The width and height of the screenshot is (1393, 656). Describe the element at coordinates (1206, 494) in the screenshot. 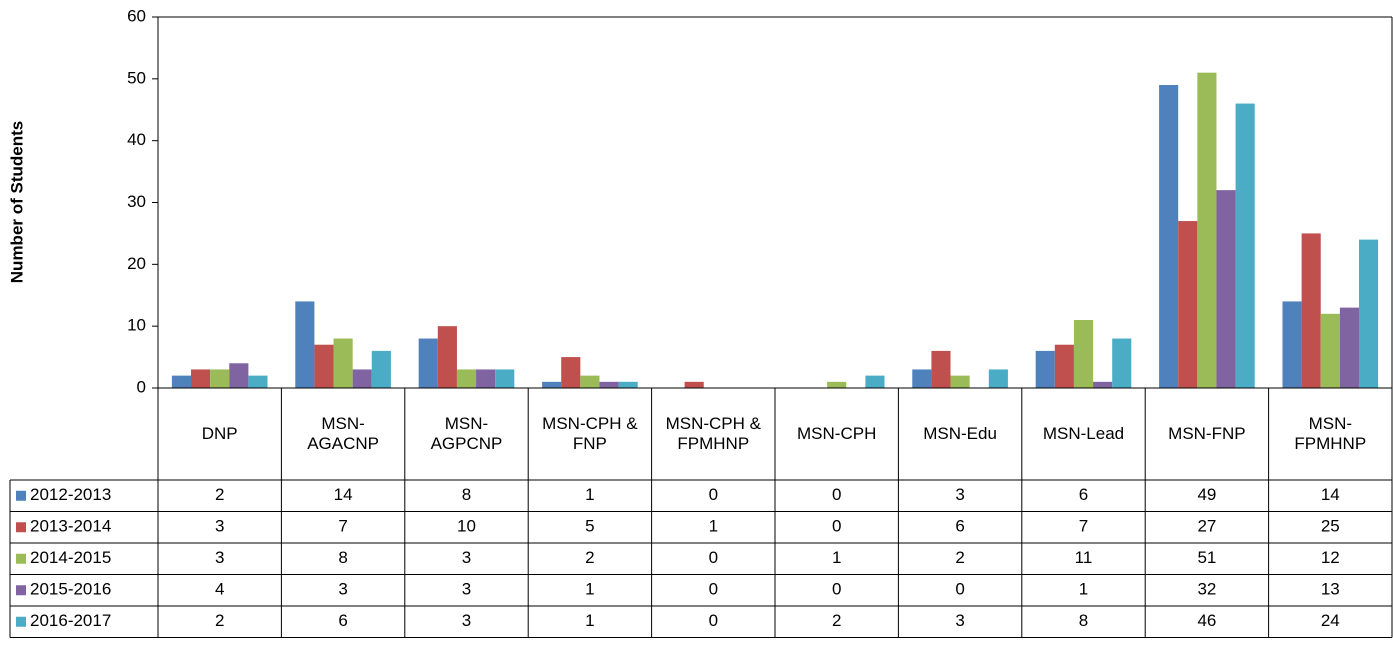

I see `table-value: 49` at that location.